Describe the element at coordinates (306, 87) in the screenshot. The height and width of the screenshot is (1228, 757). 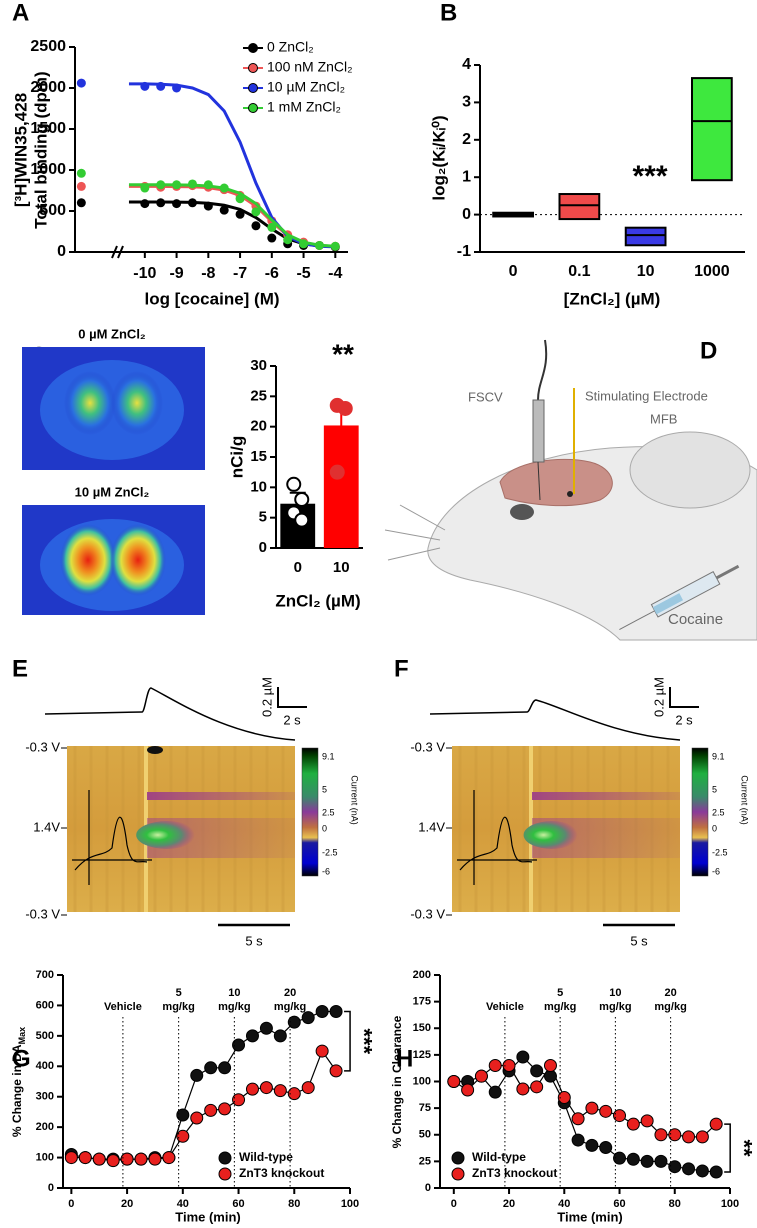
I see `legend-label: 10 µM ZnCl₂` at that location.